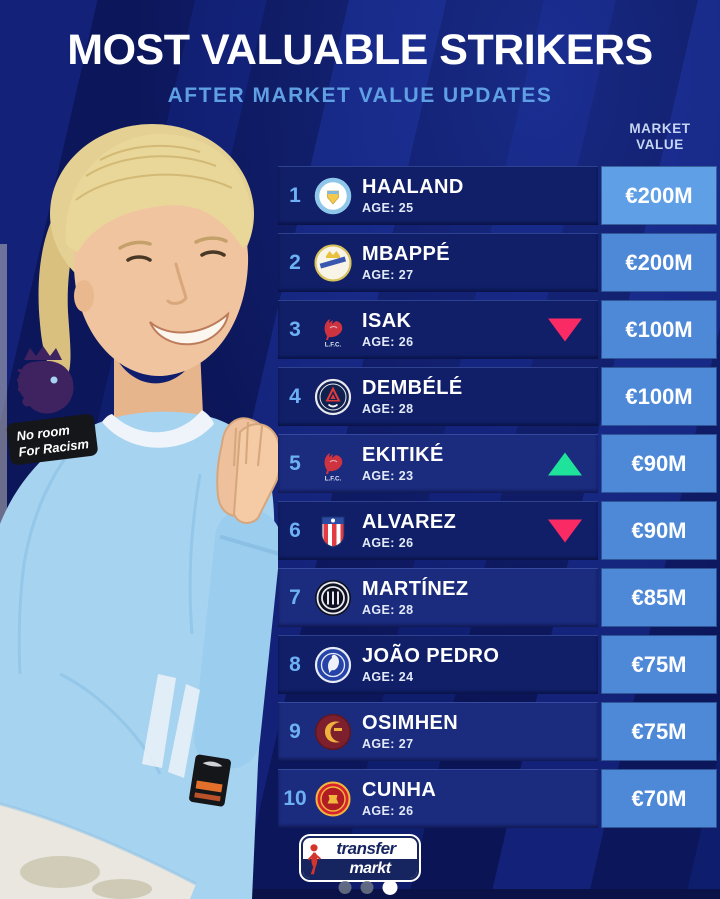  I want to click on player-name: MARTÍNEZ, so click(415, 589).